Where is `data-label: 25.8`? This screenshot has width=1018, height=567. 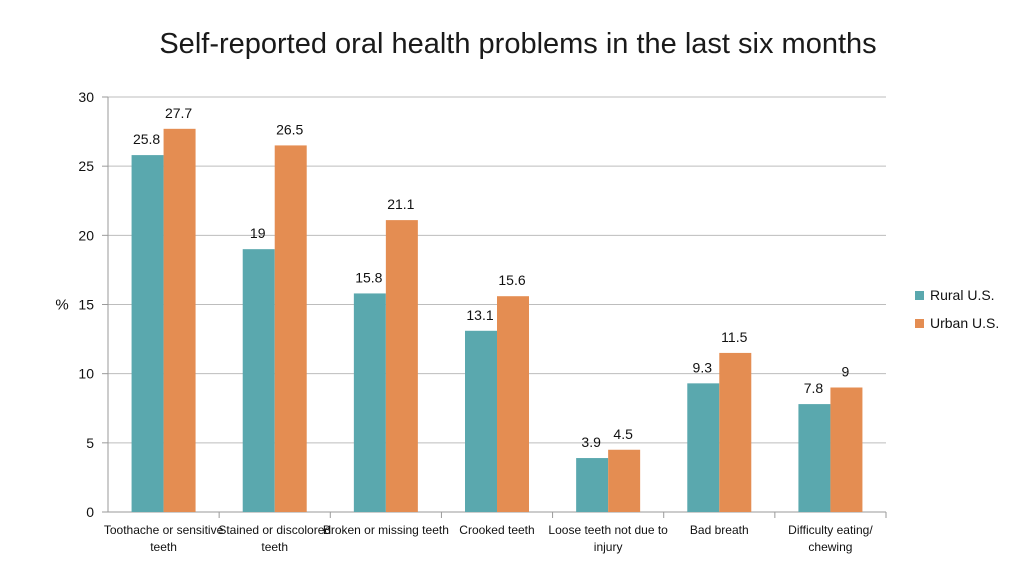 data-label: 25.8 is located at coordinates (146, 139).